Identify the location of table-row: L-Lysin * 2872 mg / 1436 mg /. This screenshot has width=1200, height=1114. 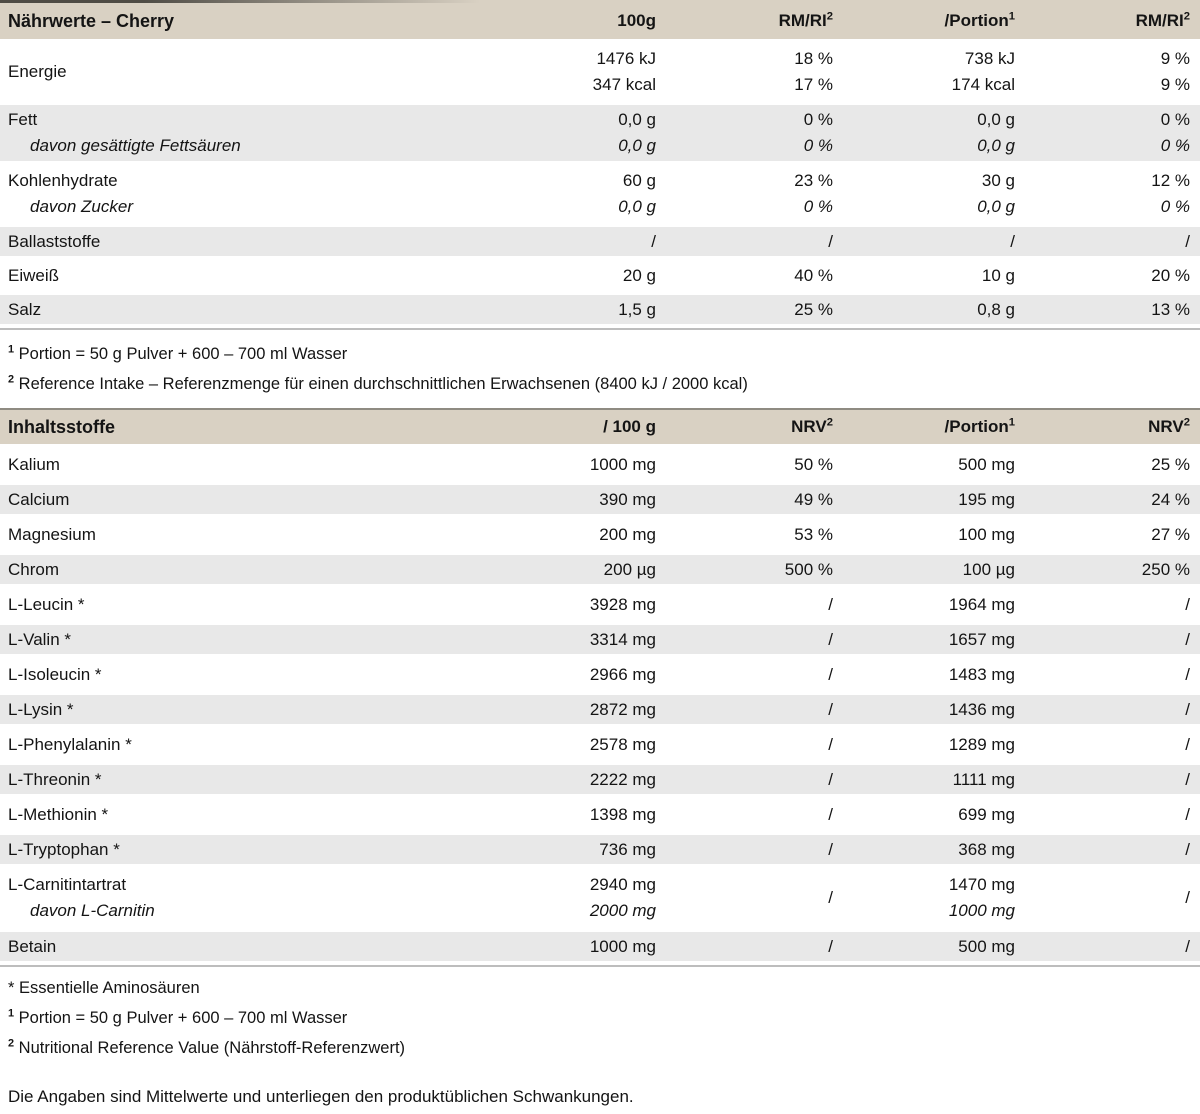
(600, 709).